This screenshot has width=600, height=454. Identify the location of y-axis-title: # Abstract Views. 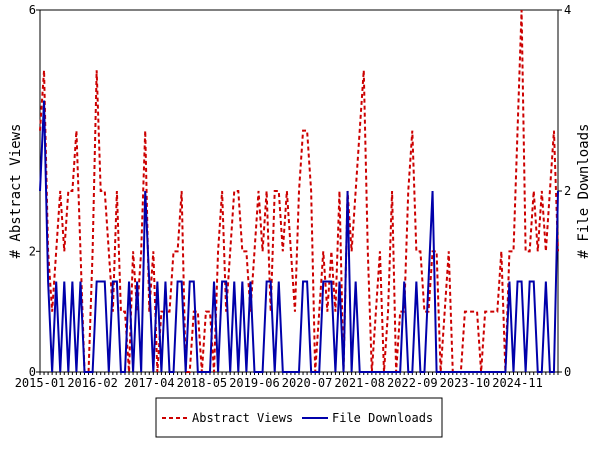
(16, 191).